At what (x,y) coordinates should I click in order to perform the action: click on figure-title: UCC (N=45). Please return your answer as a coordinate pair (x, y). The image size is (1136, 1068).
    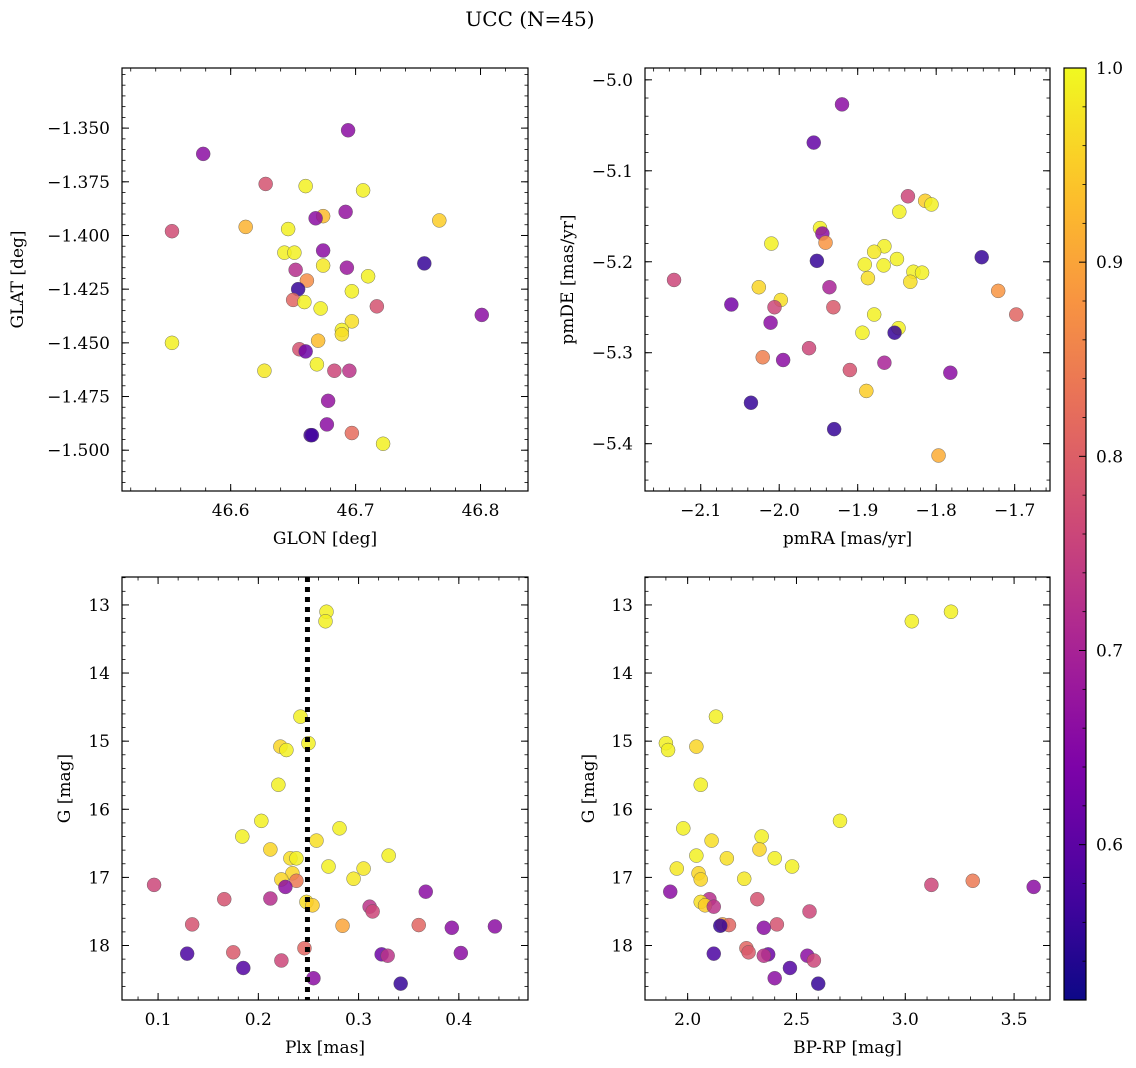
    Looking at the image, I should click on (529, 19).